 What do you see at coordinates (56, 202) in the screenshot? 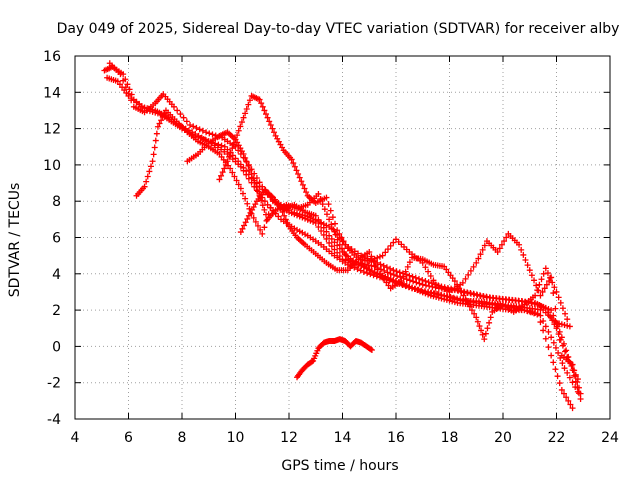
I see `y-tick-label: 8` at bounding box center [56, 202].